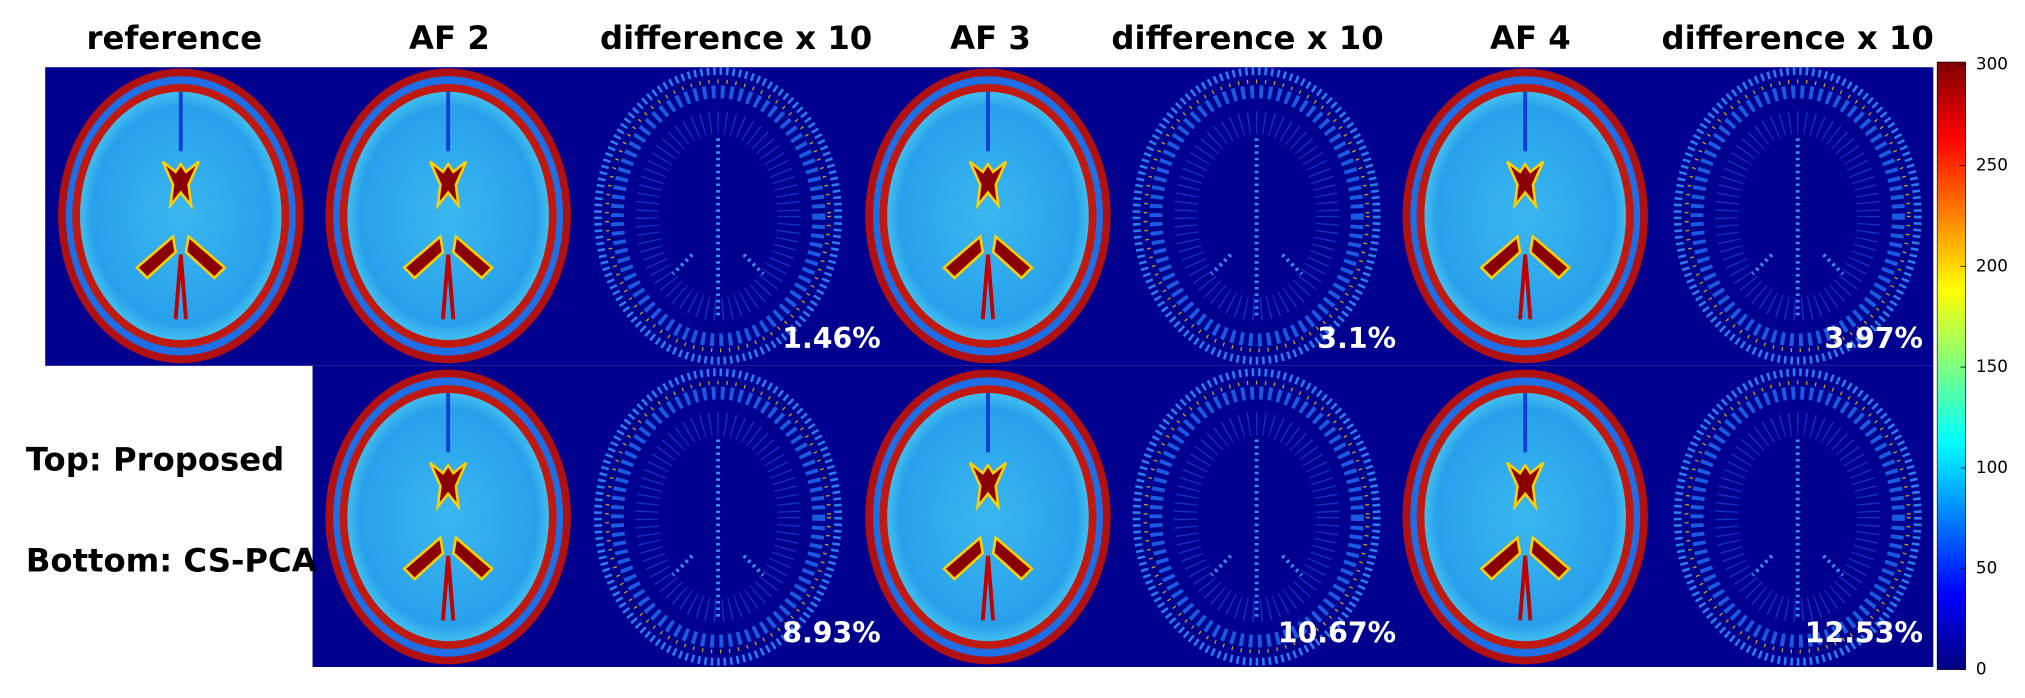 This screenshot has height=698, width=2025. I want to click on error-label: 3.1%, so click(1356, 338).